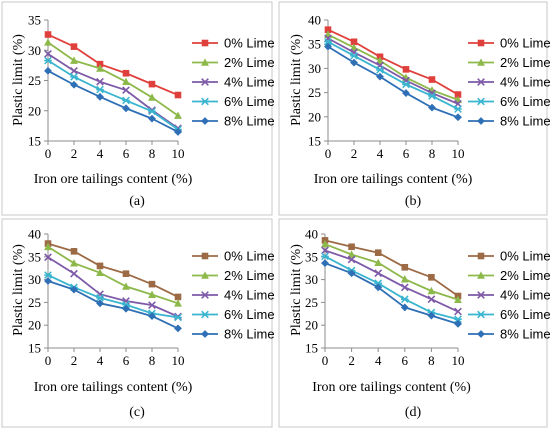 This screenshot has height=431, width=550. Describe the element at coordinates (314, 92) in the screenshot. I see `y-tick-label: 25` at that location.